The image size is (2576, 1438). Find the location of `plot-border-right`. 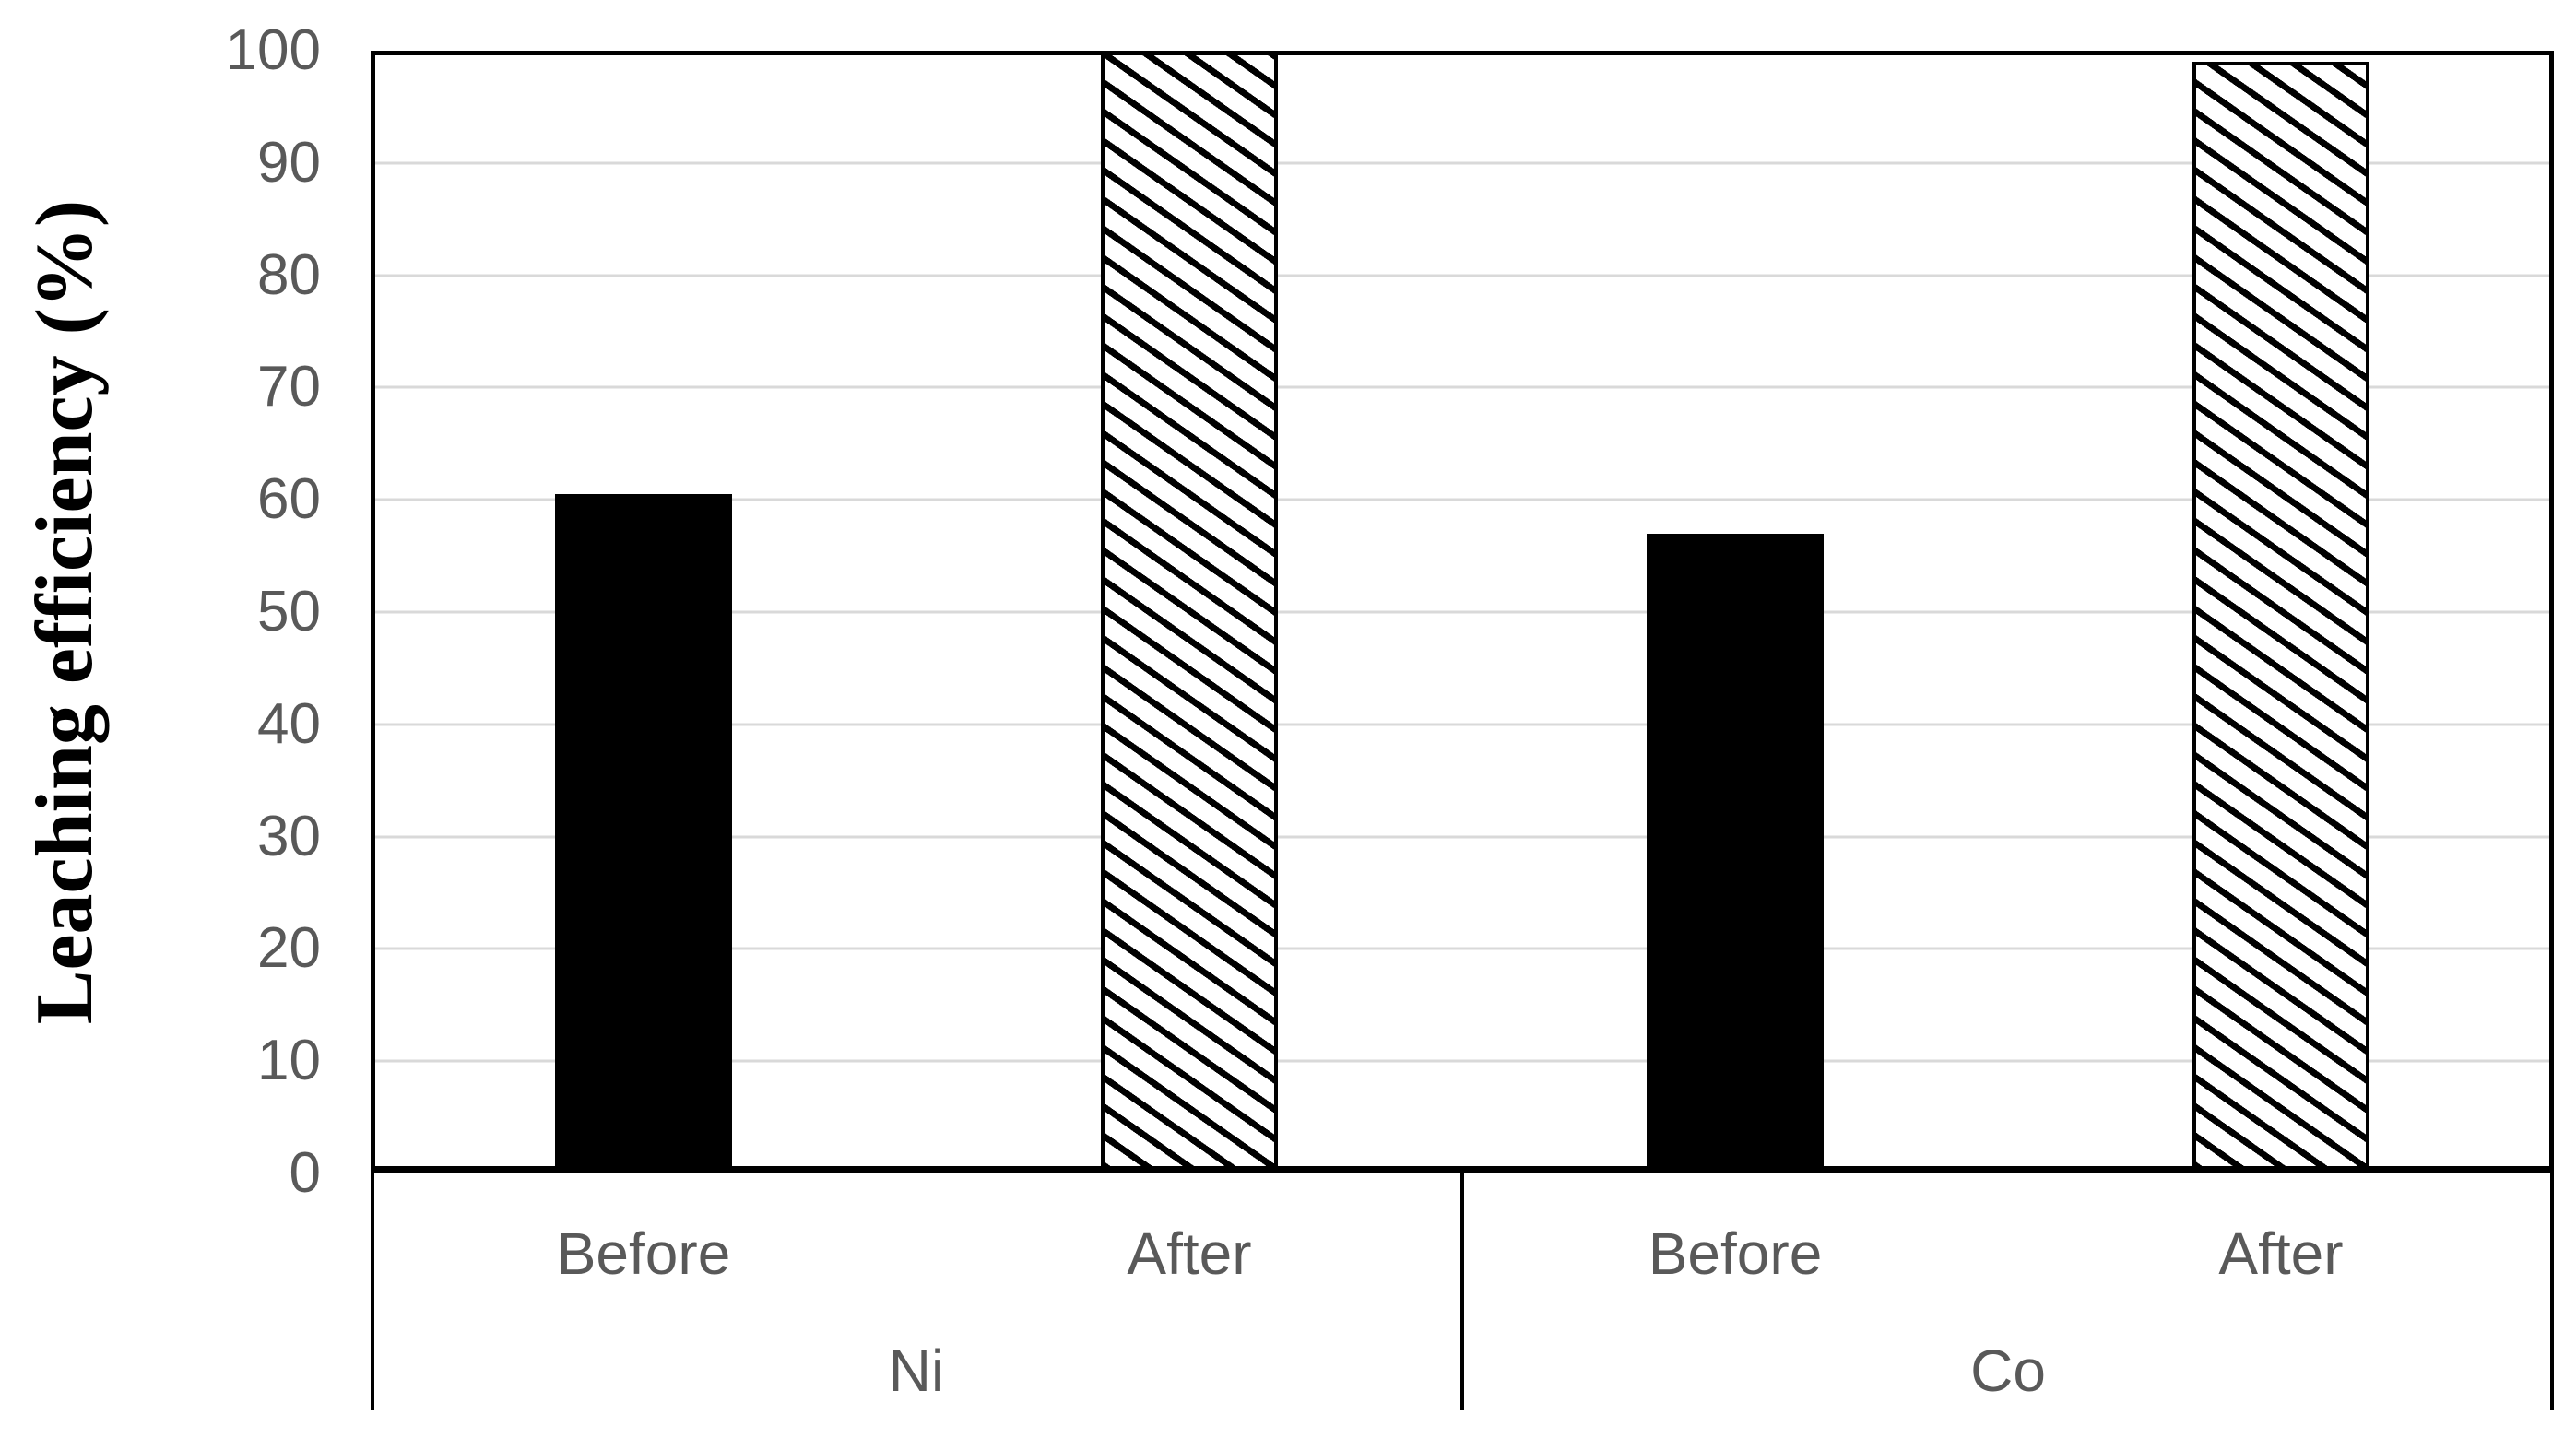

plot-border-right is located at coordinates (2551, 612).